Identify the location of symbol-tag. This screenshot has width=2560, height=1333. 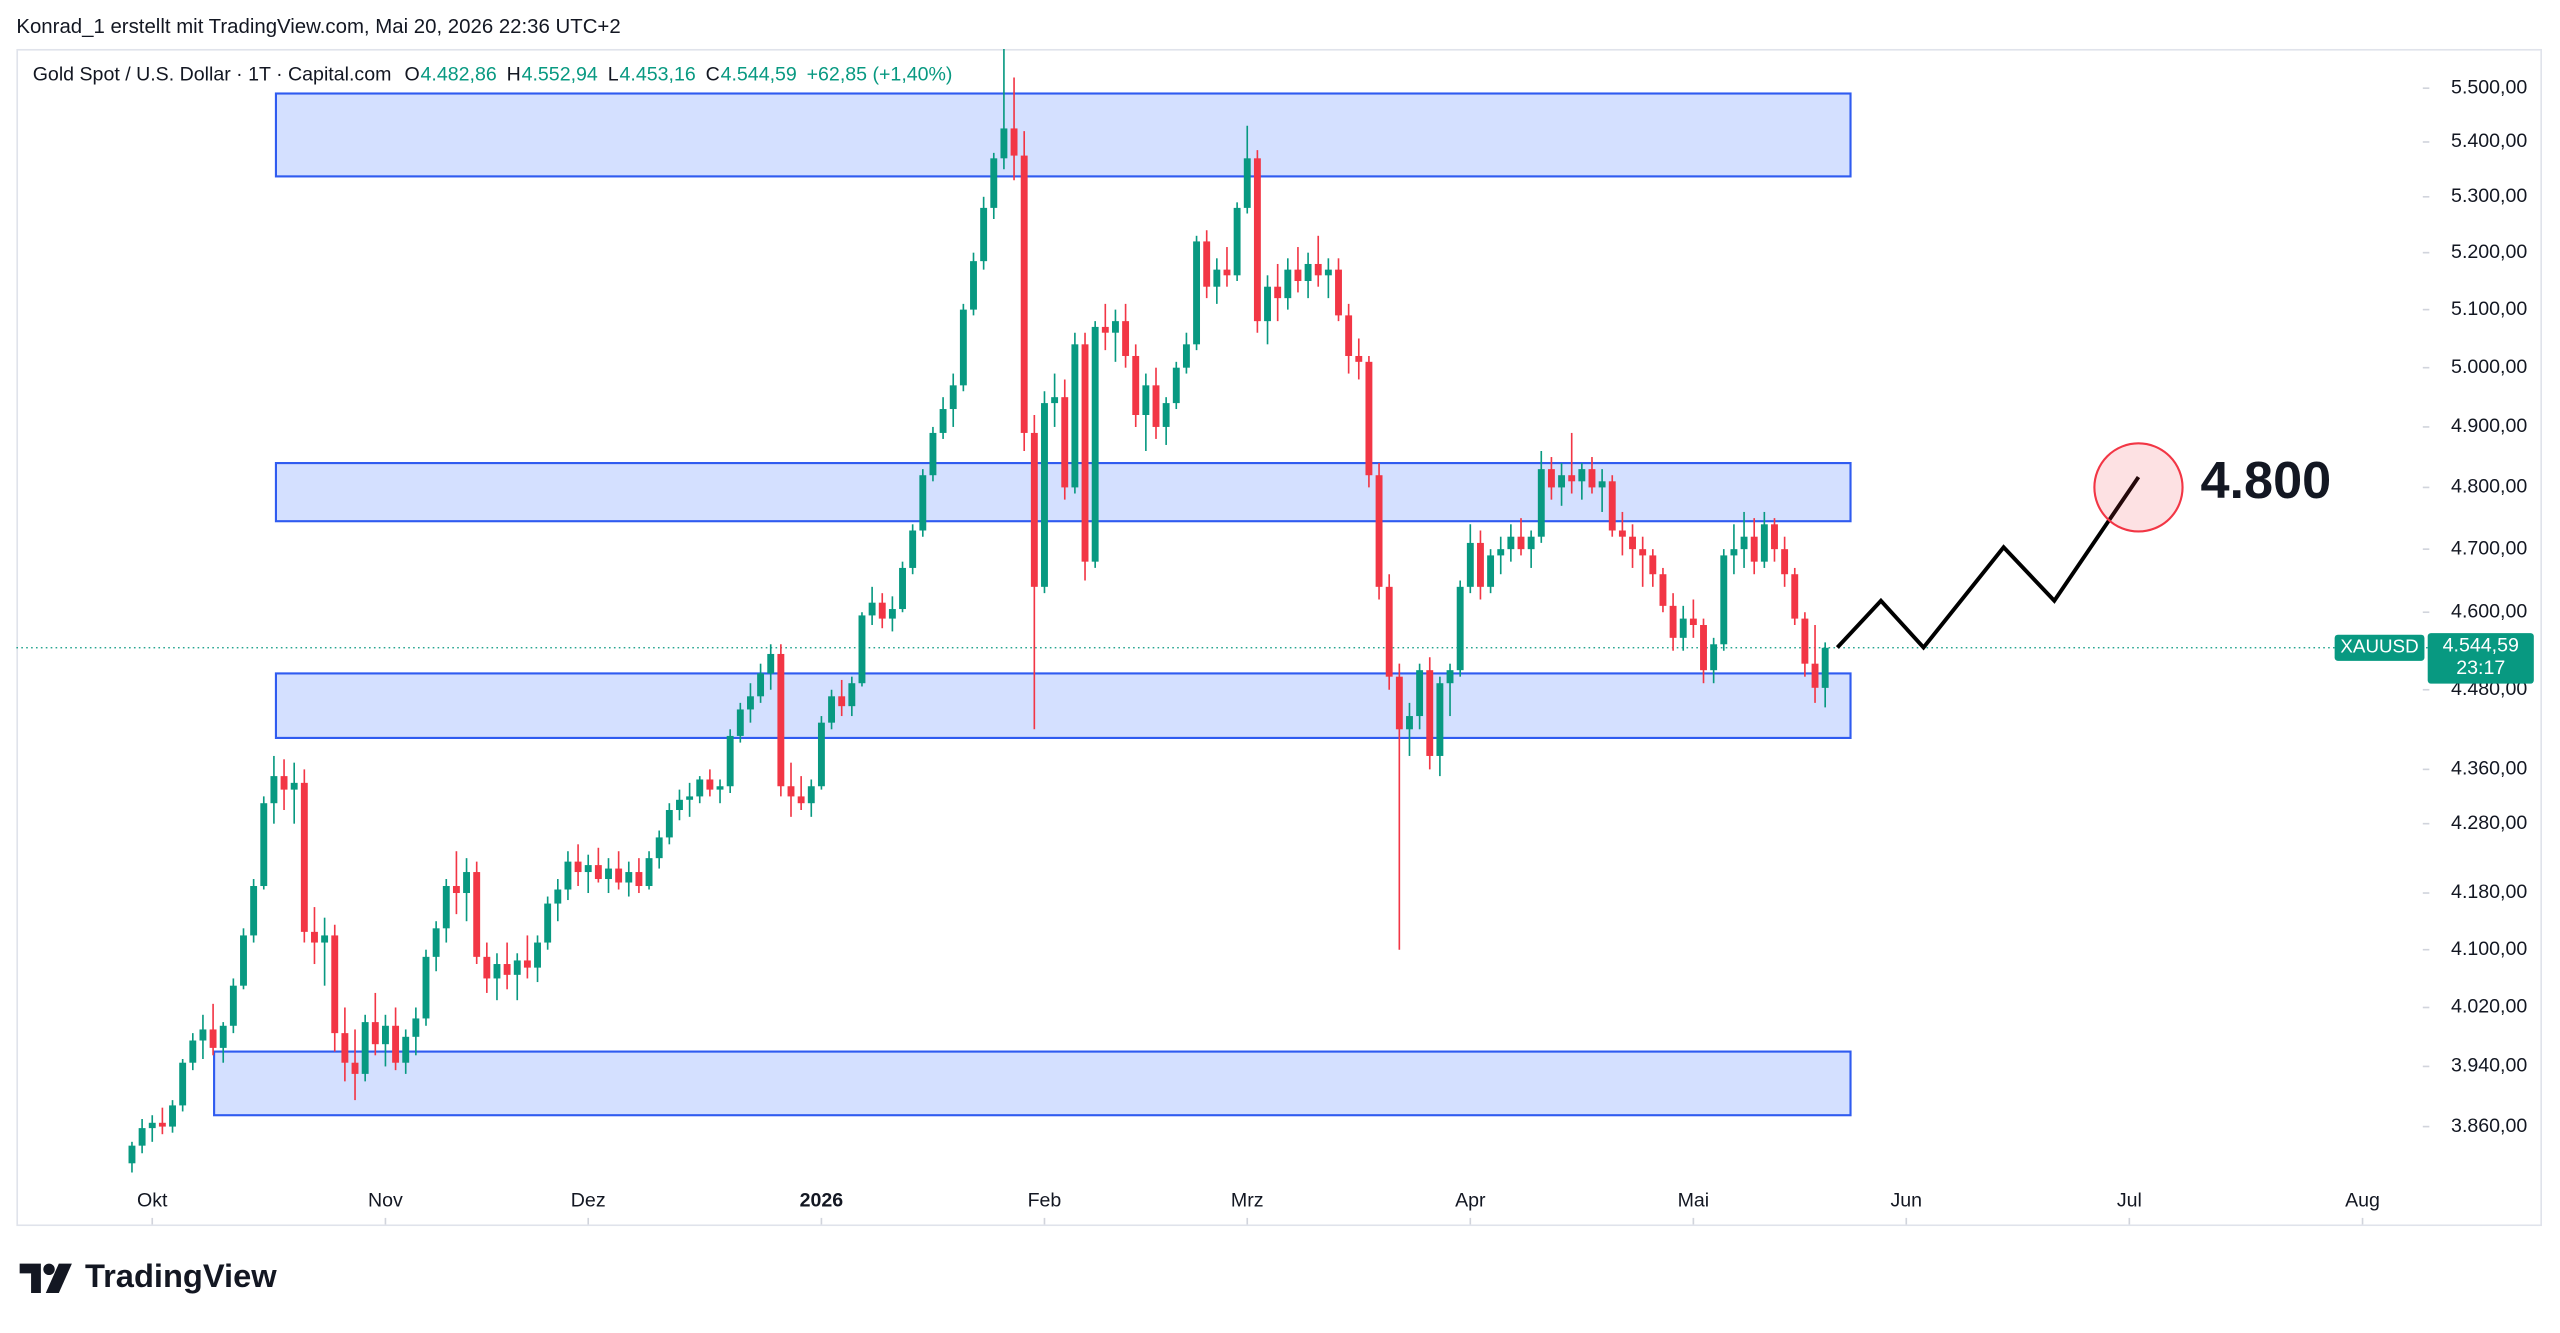
(2379, 647).